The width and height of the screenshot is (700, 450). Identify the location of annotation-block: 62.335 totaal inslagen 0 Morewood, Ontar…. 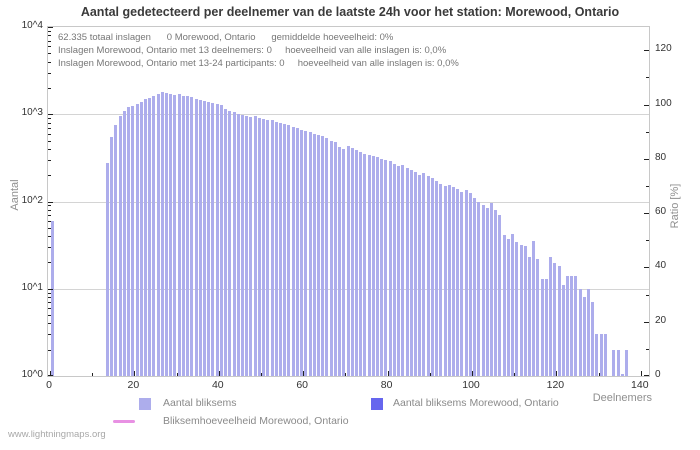
(258, 50).